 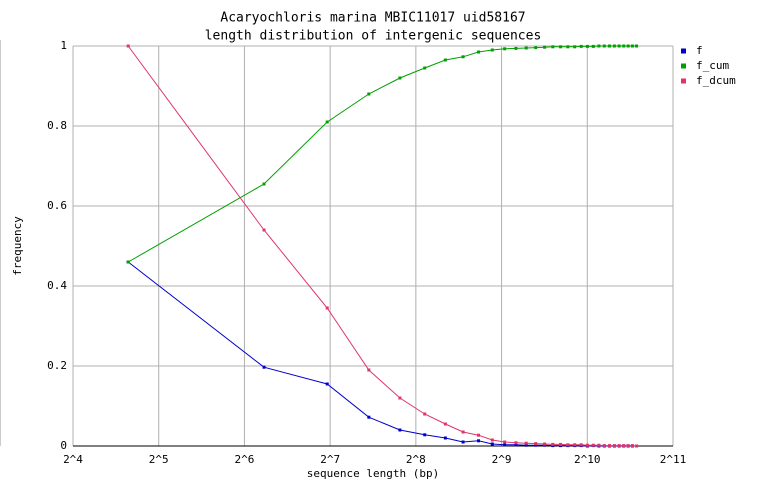 What do you see at coordinates (699, 50) in the screenshot?
I see `legend-label: f` at bounding box center [699, 50].